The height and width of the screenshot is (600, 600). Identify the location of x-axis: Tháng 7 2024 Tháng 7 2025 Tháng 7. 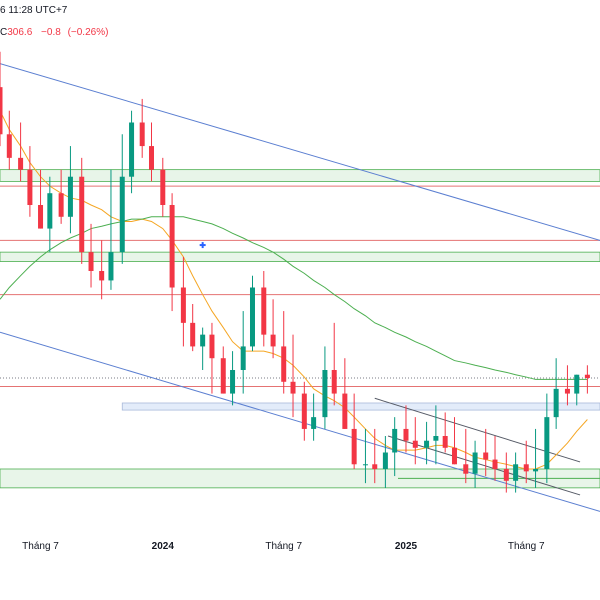
(283, 546).